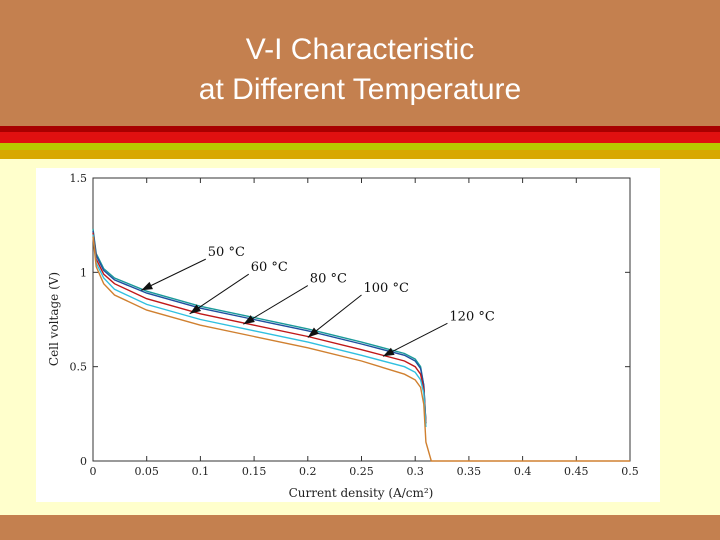  I want to click on x-tick-label: 0.1, so click(201, 471).